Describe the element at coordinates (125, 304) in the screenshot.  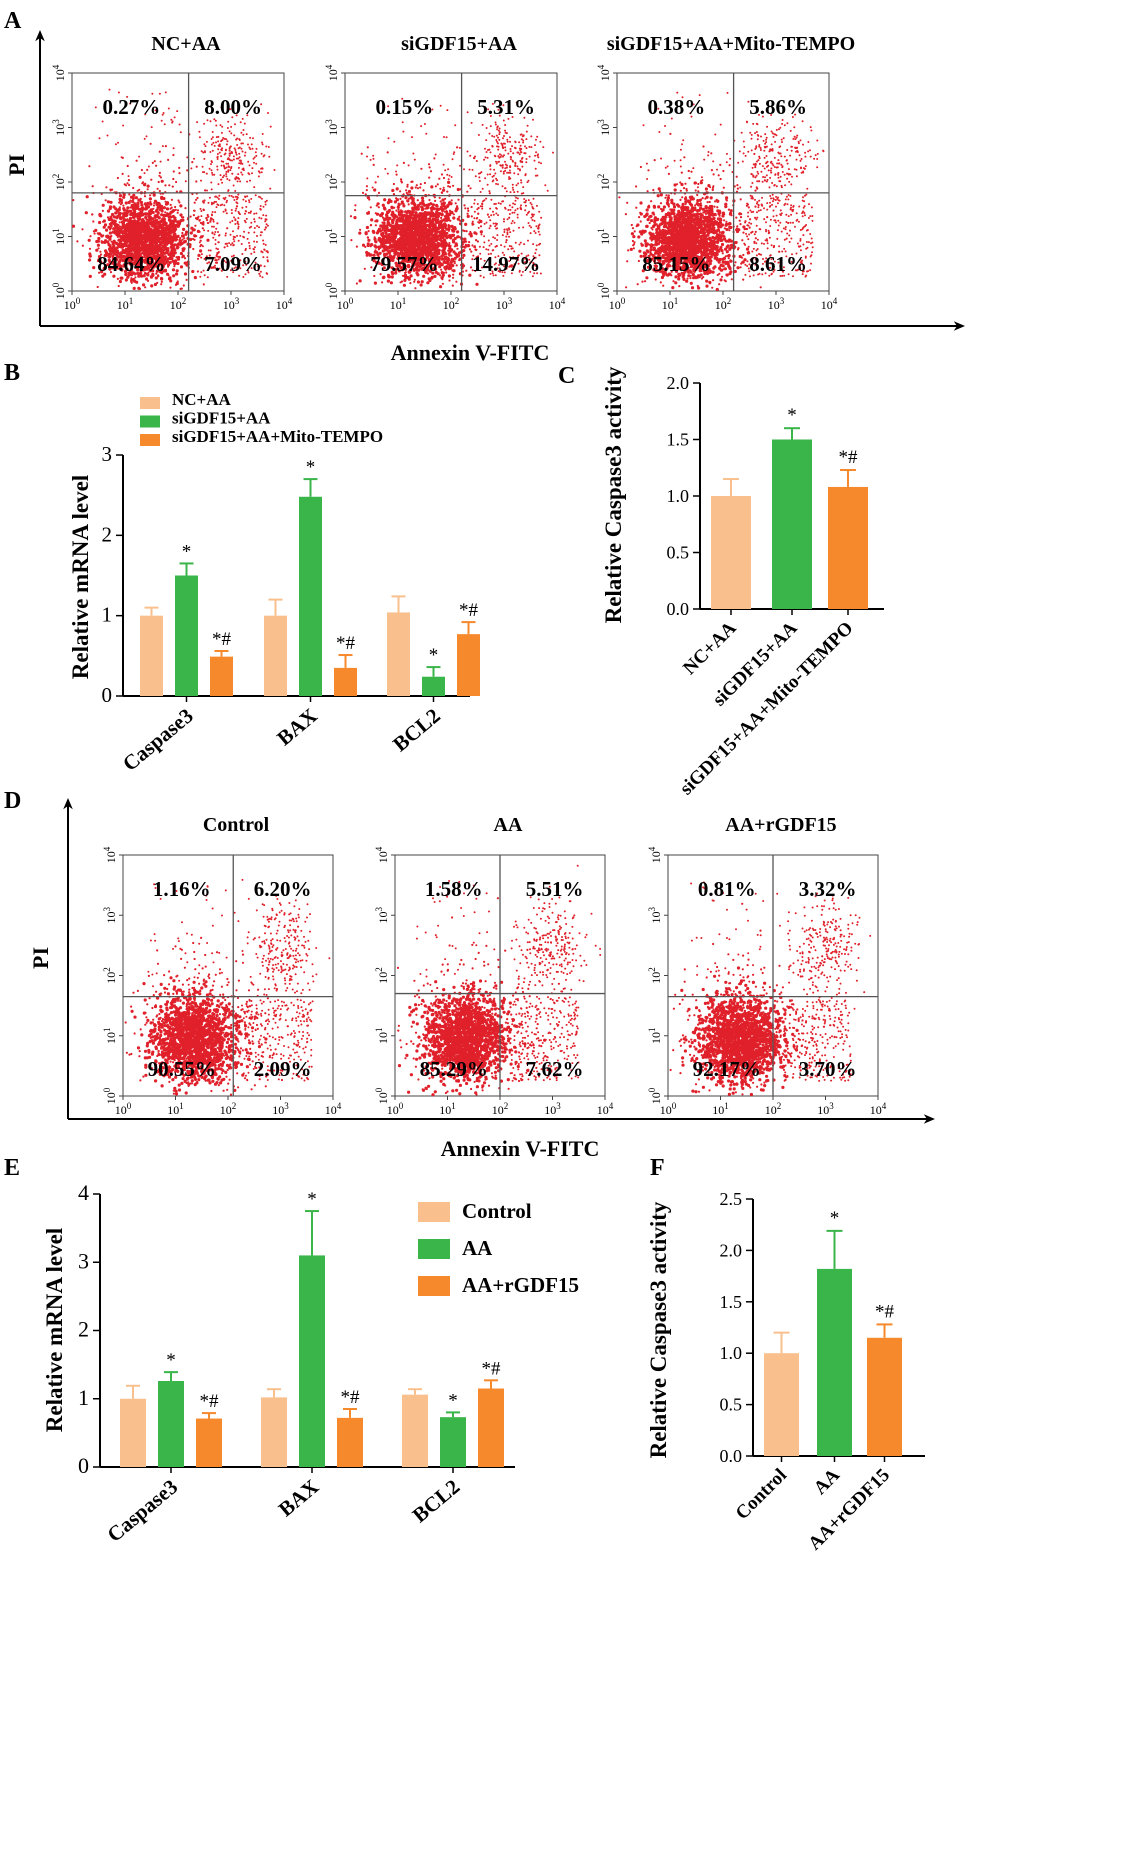
I see `x-tick-label: 101` at that location.